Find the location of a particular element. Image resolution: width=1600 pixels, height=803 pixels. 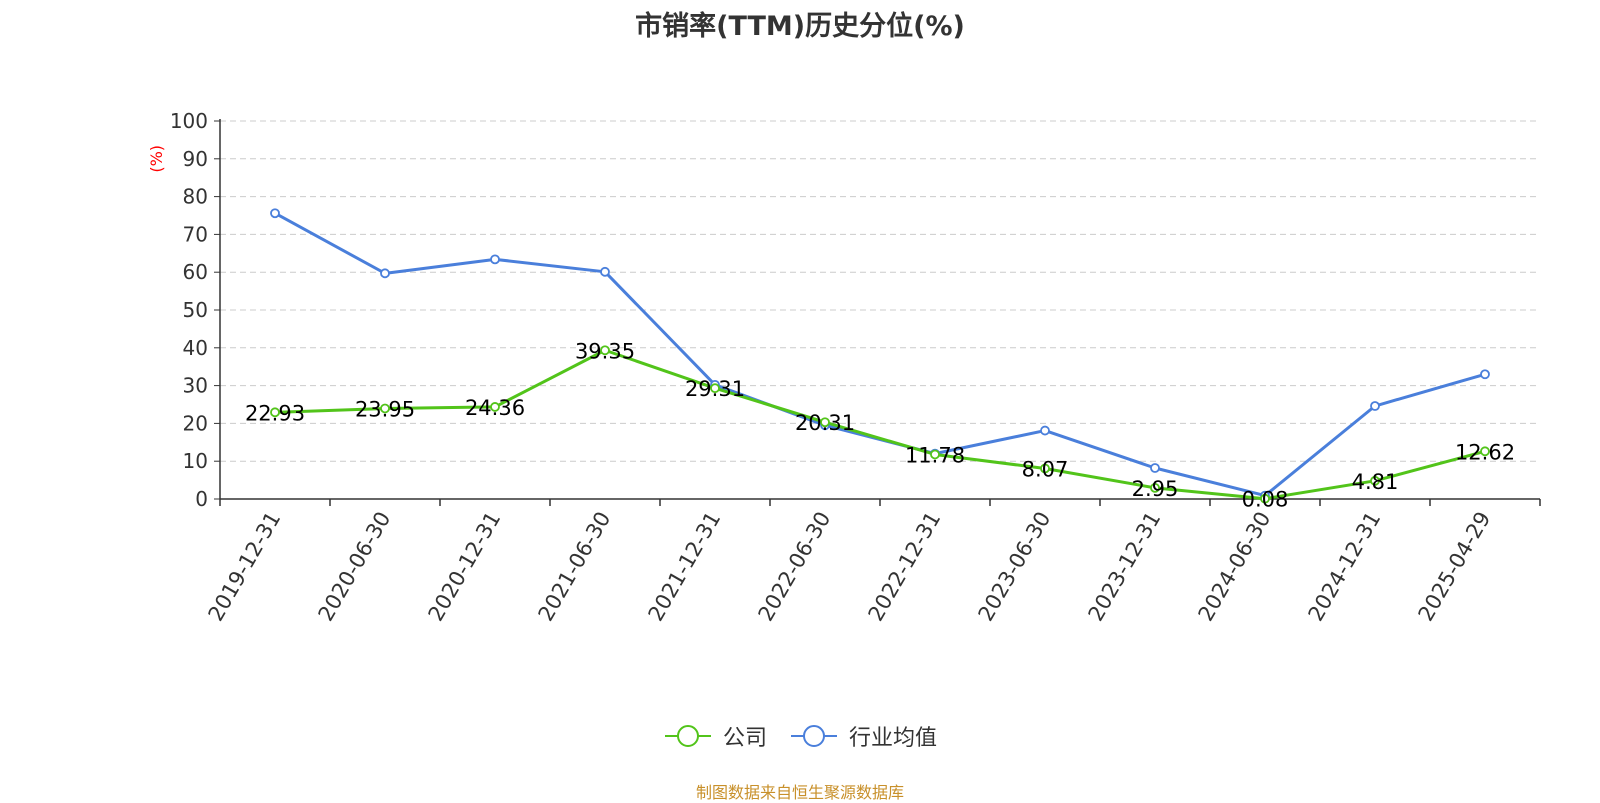

data-label-6: 11.78 is located at coordinates (935, 455).